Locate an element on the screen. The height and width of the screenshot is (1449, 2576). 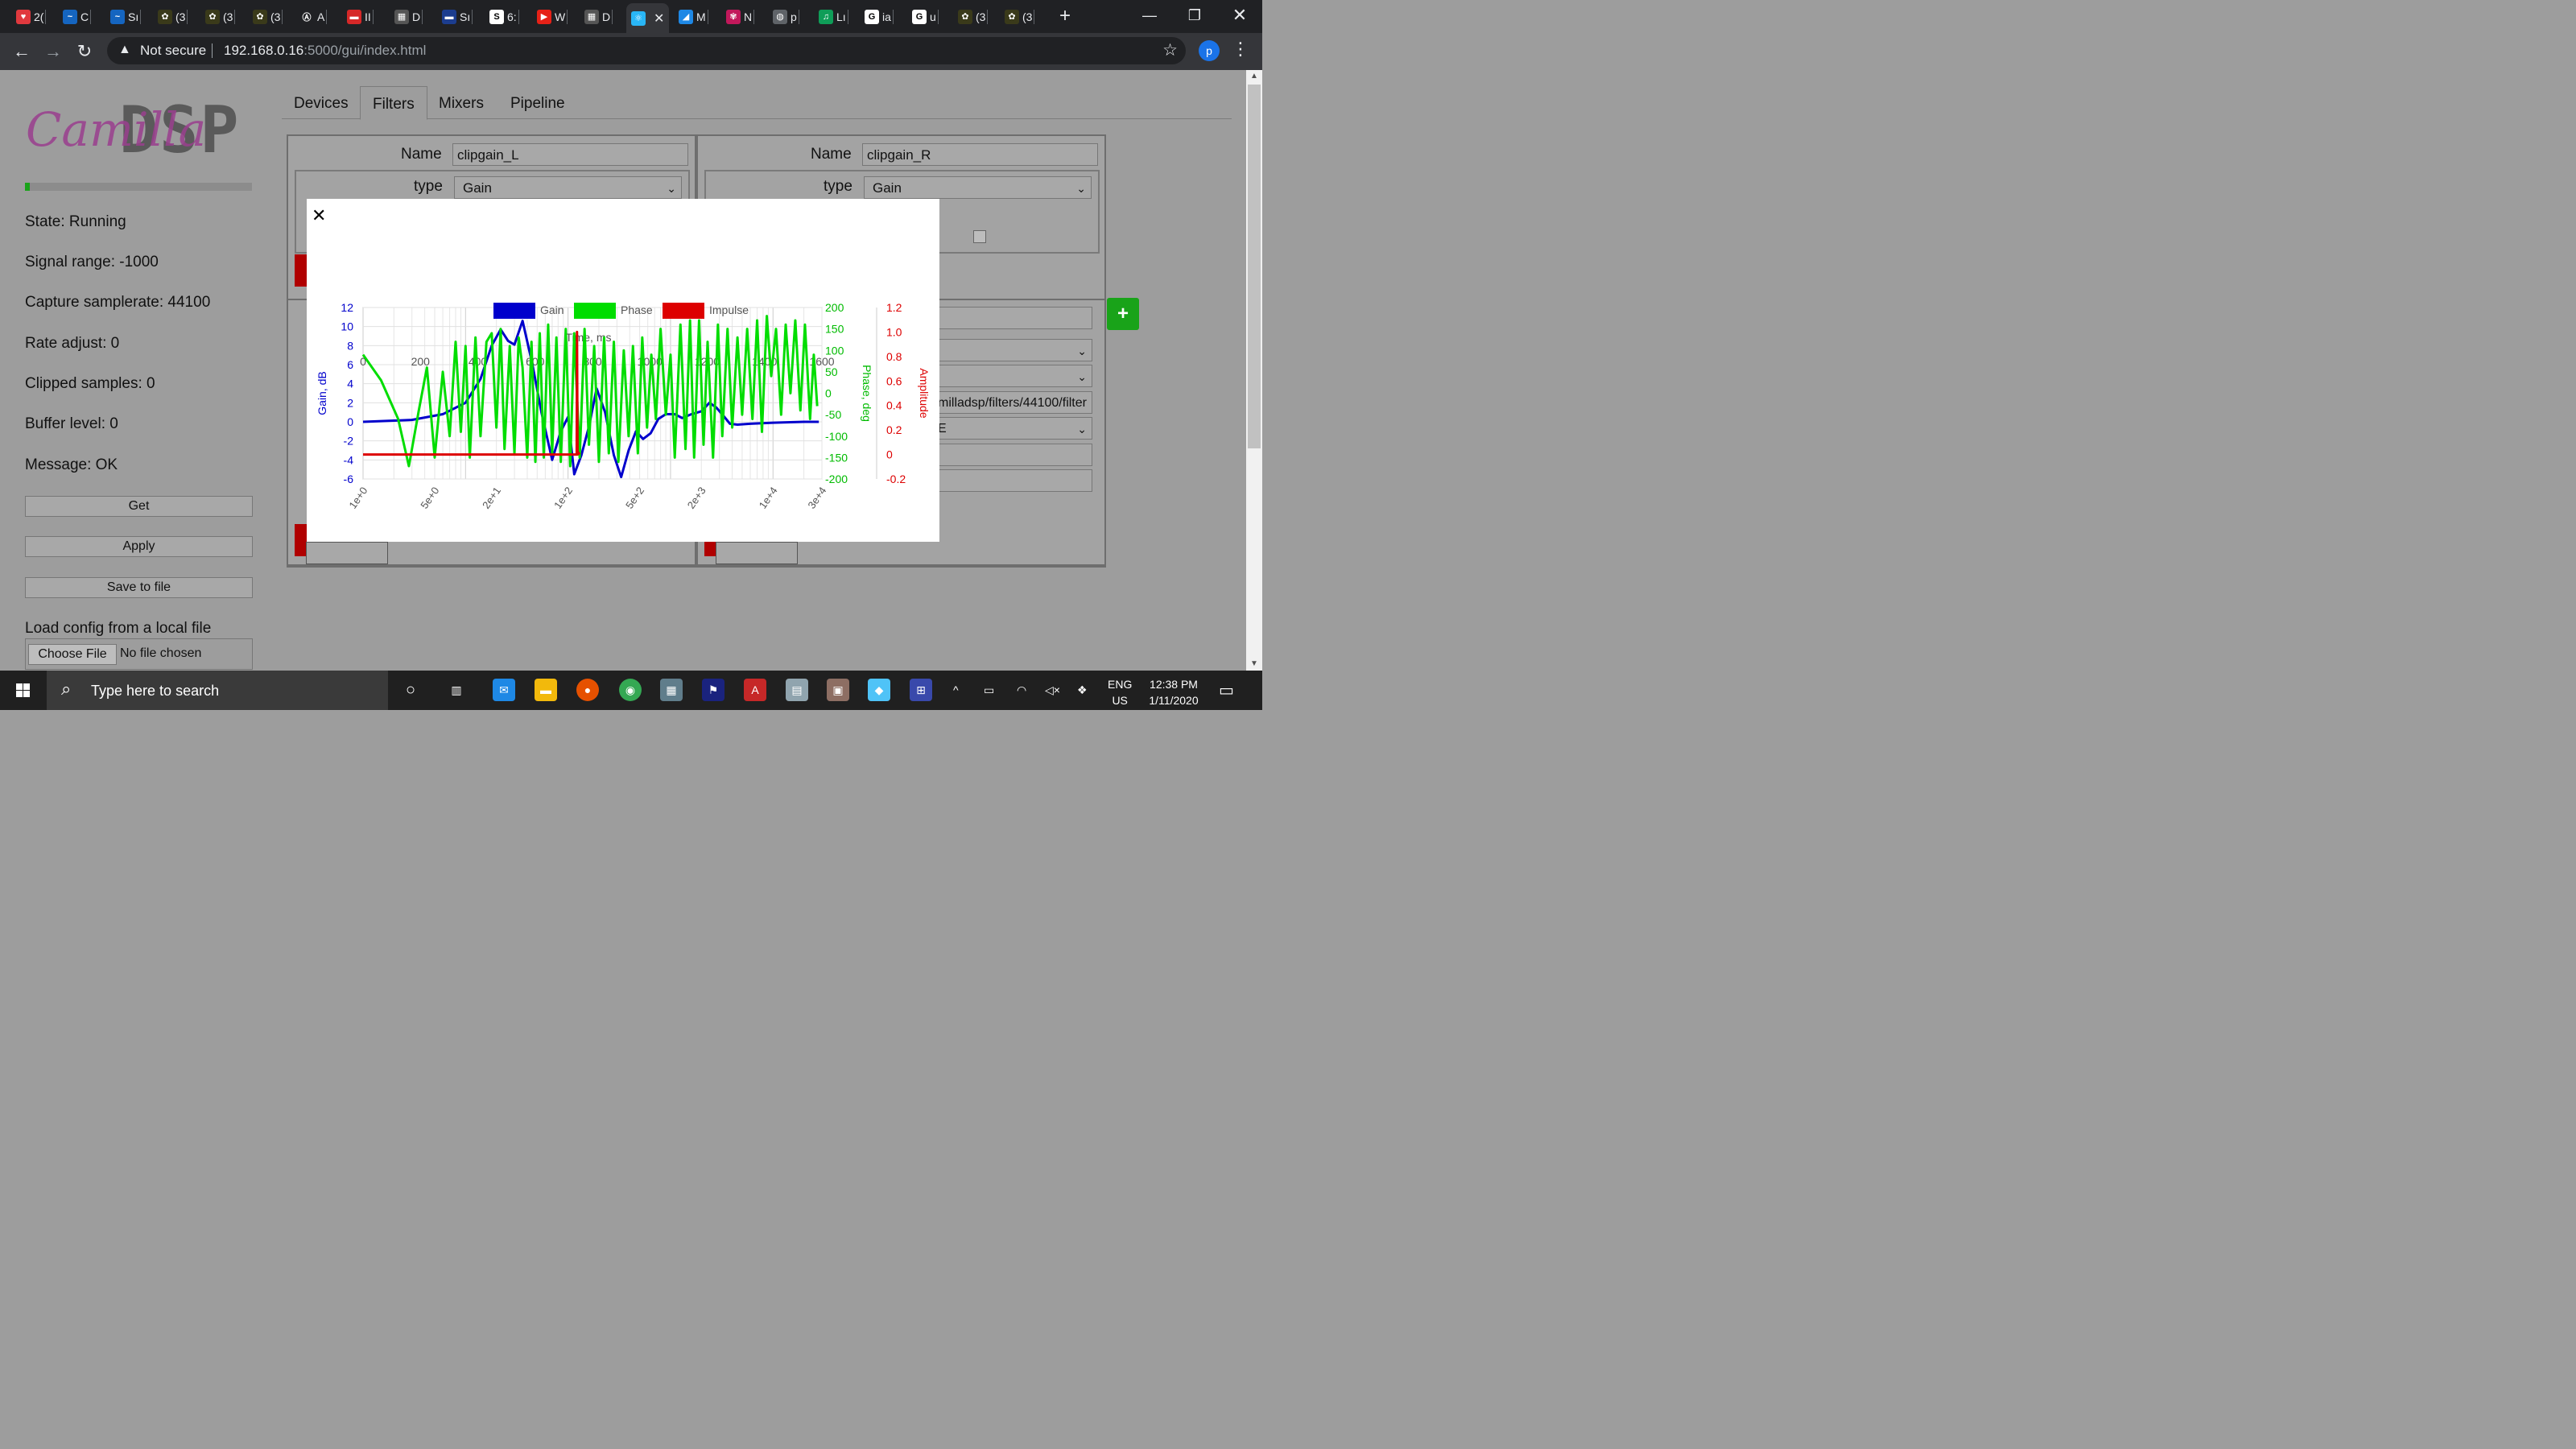
browser-tab: S 6: is located at coordinates (504, 16).